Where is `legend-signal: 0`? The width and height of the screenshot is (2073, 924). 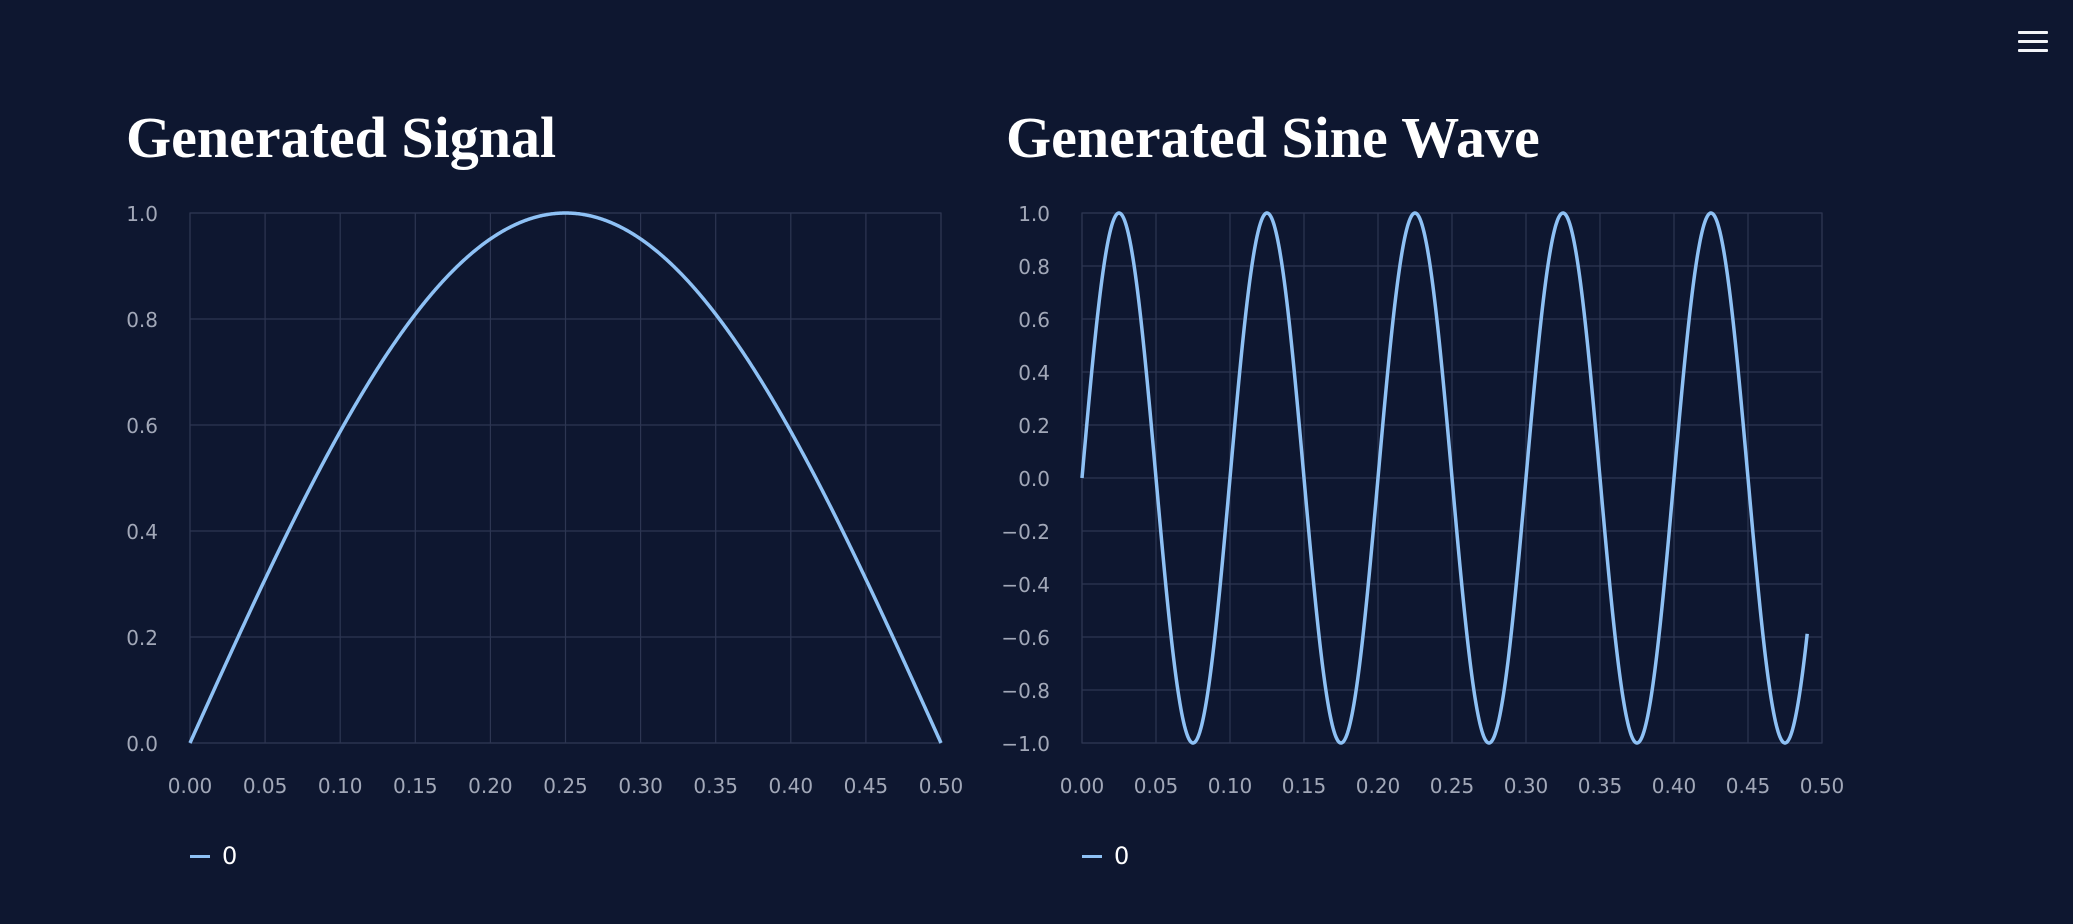 legend-signal: 0 is located at coordinates (213, 856).